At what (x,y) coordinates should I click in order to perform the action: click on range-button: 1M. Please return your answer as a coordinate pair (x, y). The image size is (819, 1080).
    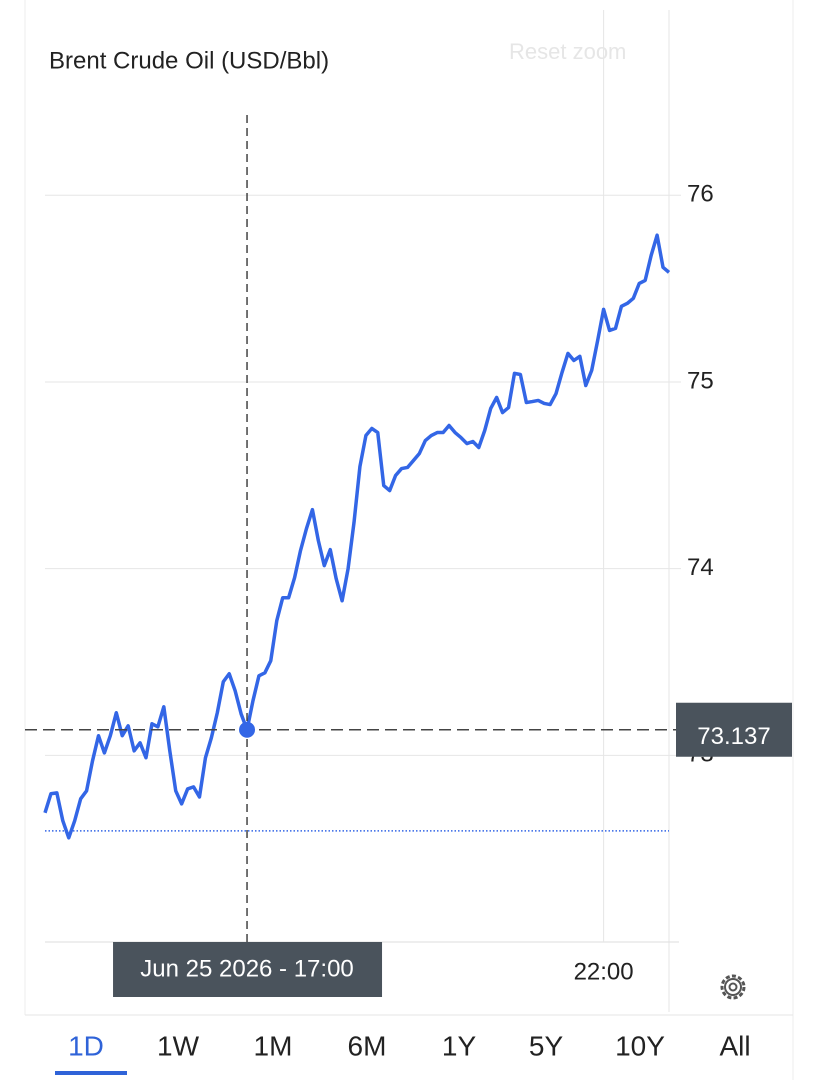
    Looking at the image, I should click on (273, 1045).